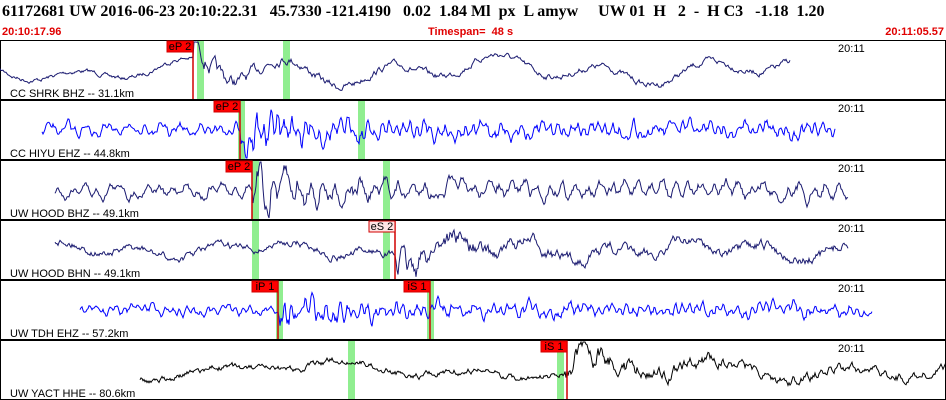  I want to click on trace-label: UW HOOD BHN -- 49.1km, so click(75, 274).